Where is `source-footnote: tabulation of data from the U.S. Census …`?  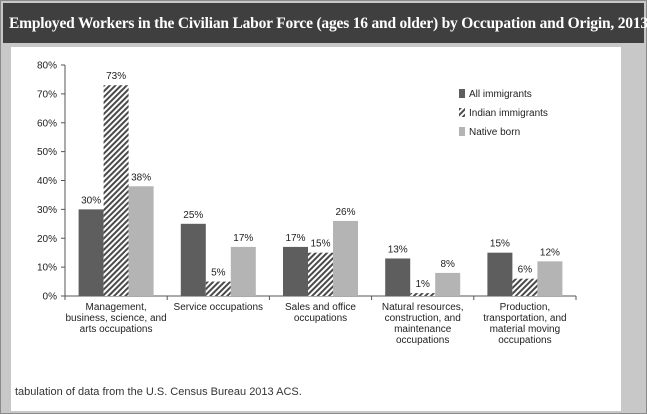
source-footnote: tabulation of data from the U.S. Census … is located at coordinates (158, 392).